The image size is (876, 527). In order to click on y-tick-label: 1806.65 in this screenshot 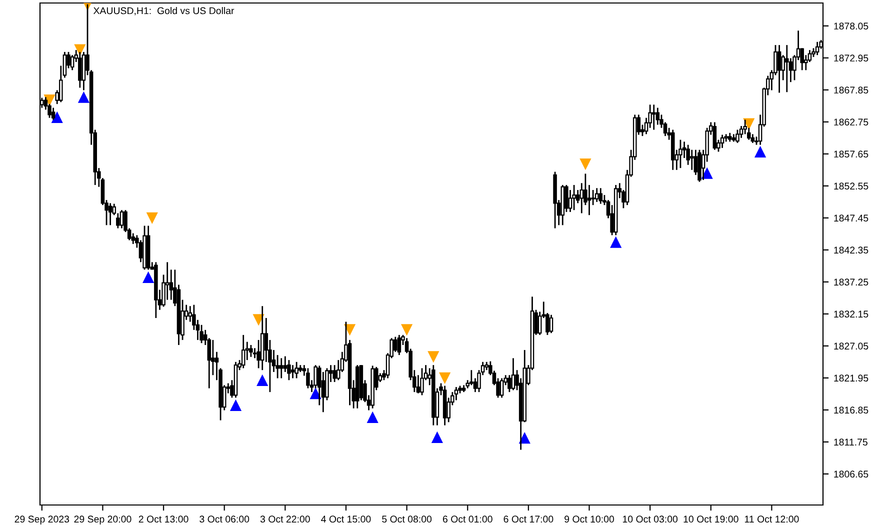, I will do `click(851, 474)`.